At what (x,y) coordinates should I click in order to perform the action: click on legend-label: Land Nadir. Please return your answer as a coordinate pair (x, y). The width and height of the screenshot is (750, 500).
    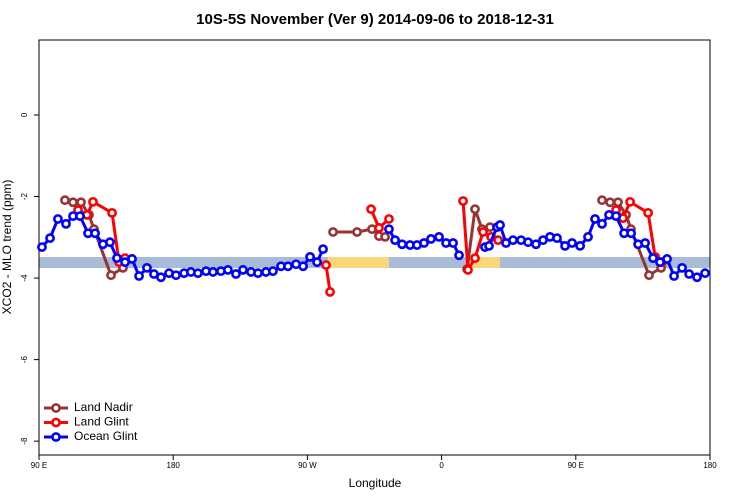
    Looking at the image, I should click on (103, 407).